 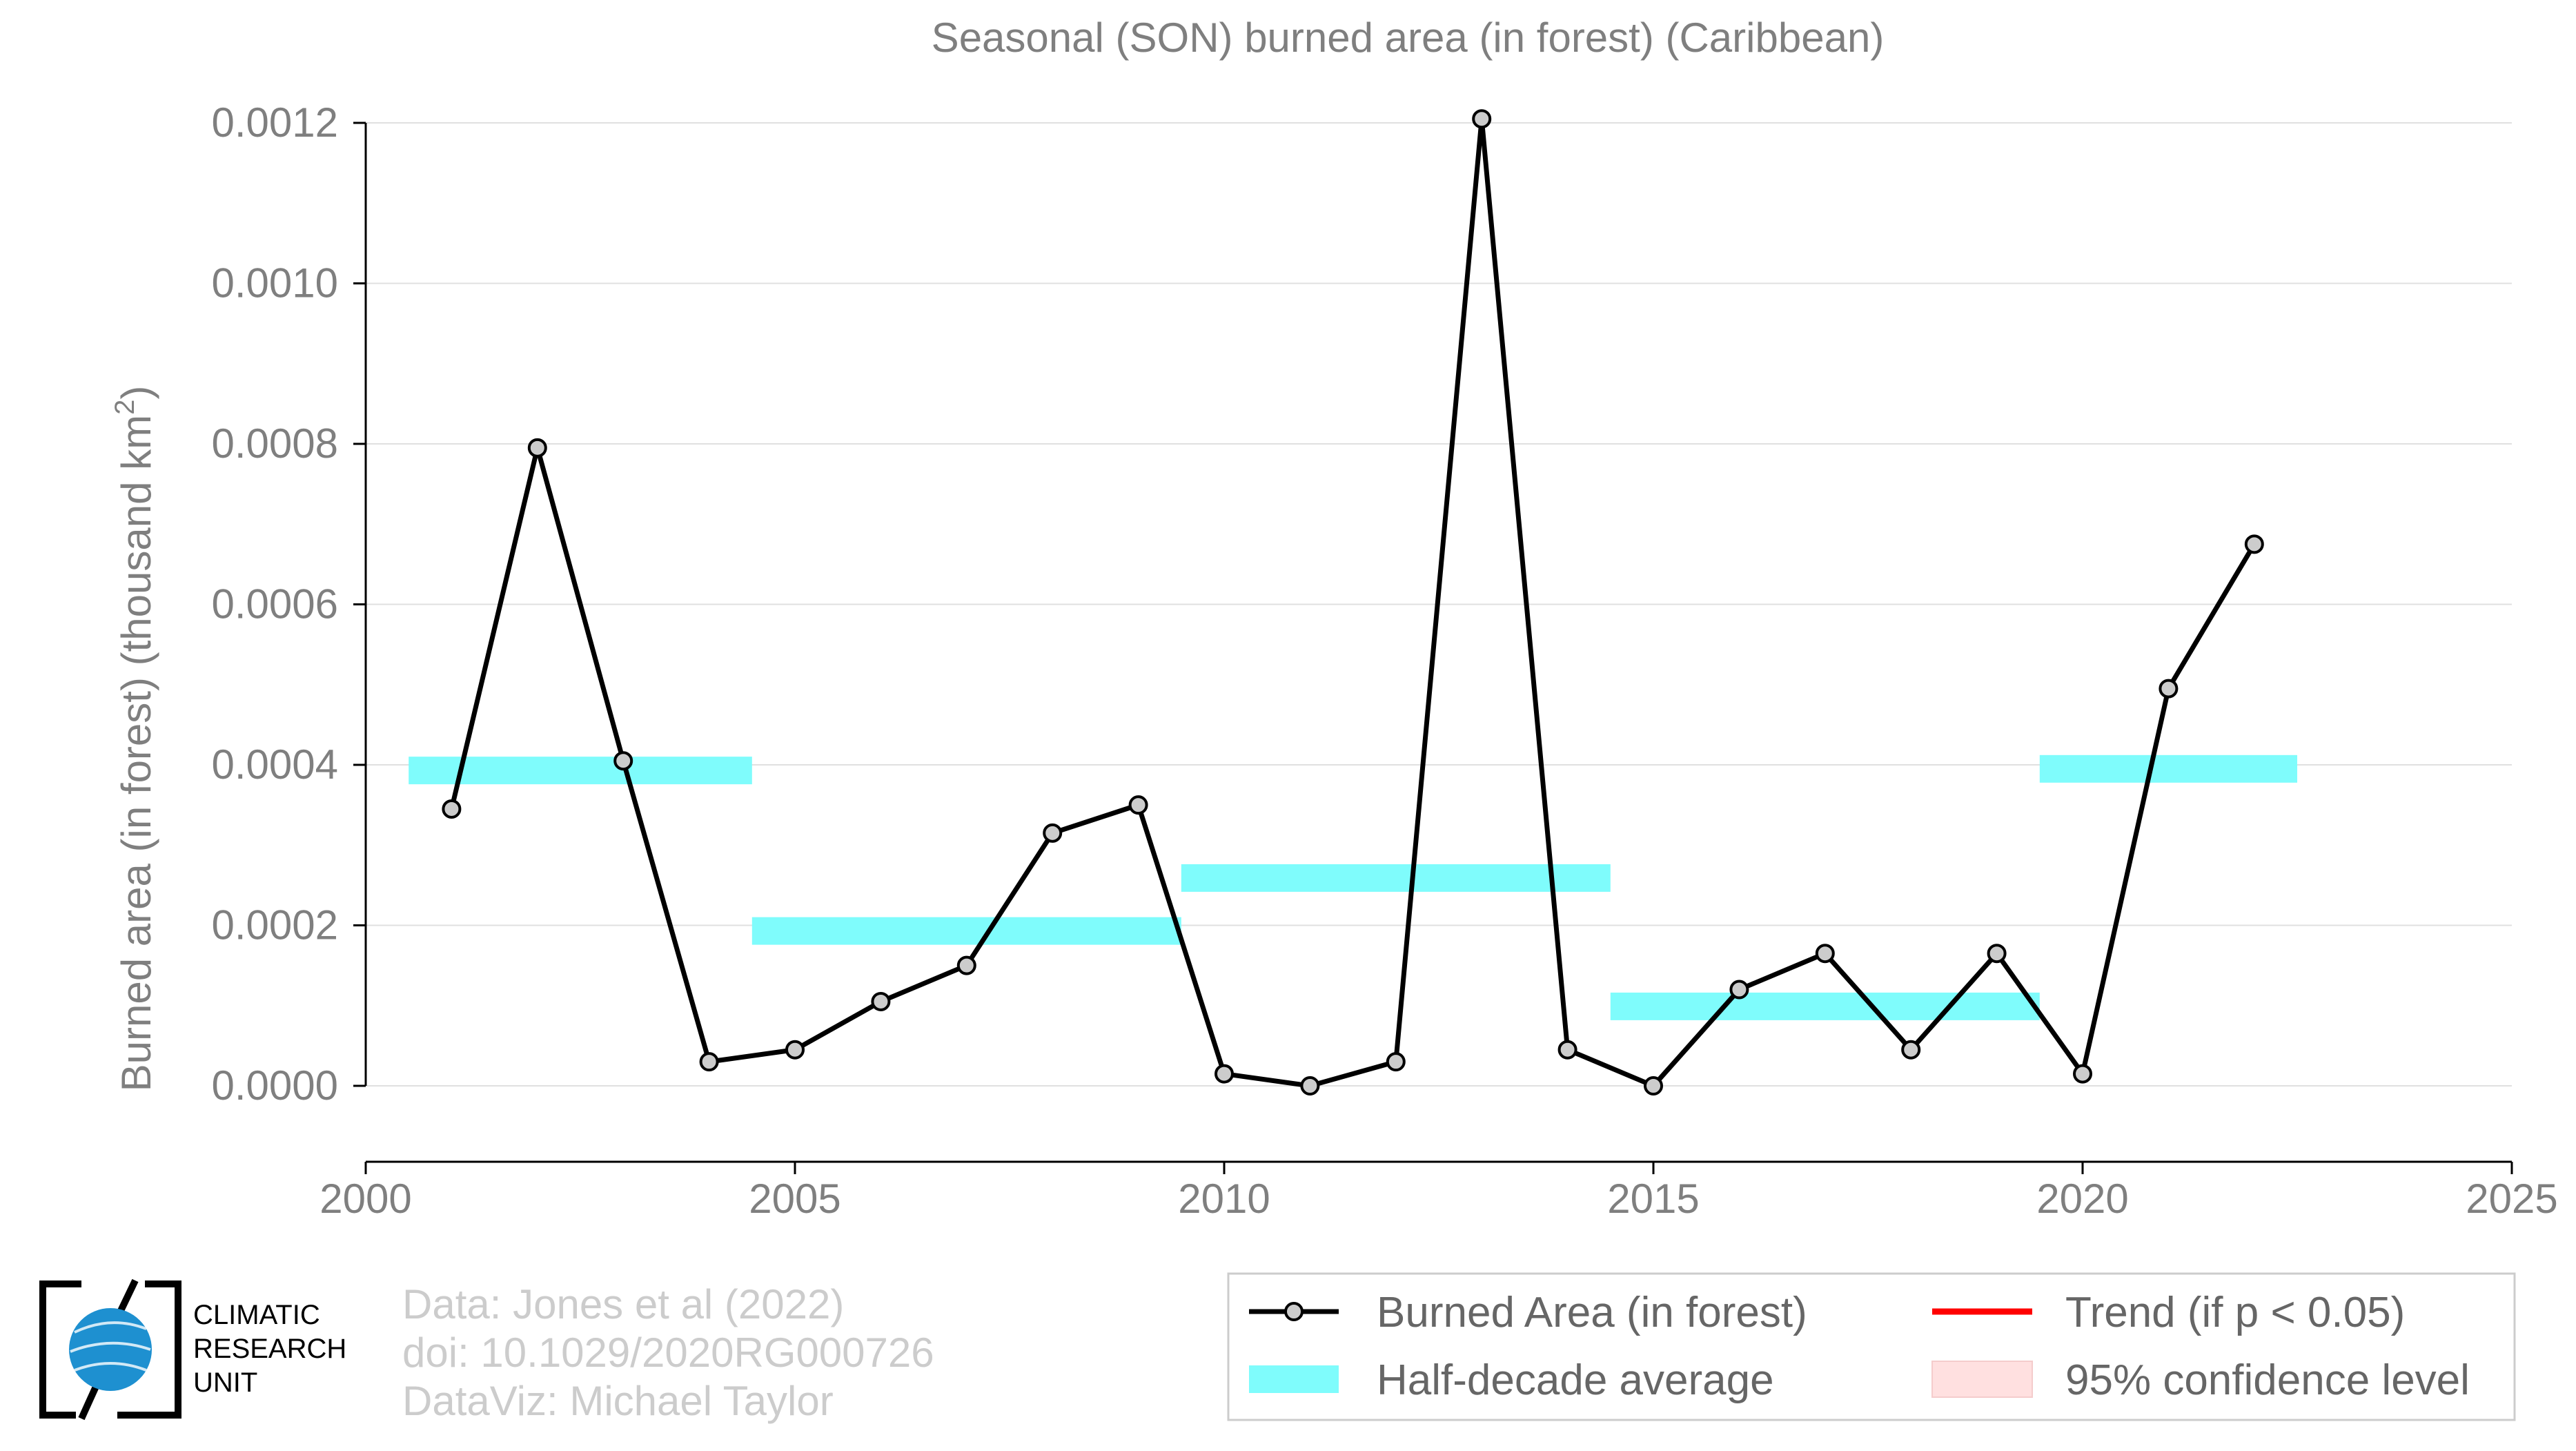 What do you see at coordinates (192, 1349) in the screenshot?
I see `cru-logo: CLIMATIC RESEARCH UNIT` at bounding box center [192, 1349].